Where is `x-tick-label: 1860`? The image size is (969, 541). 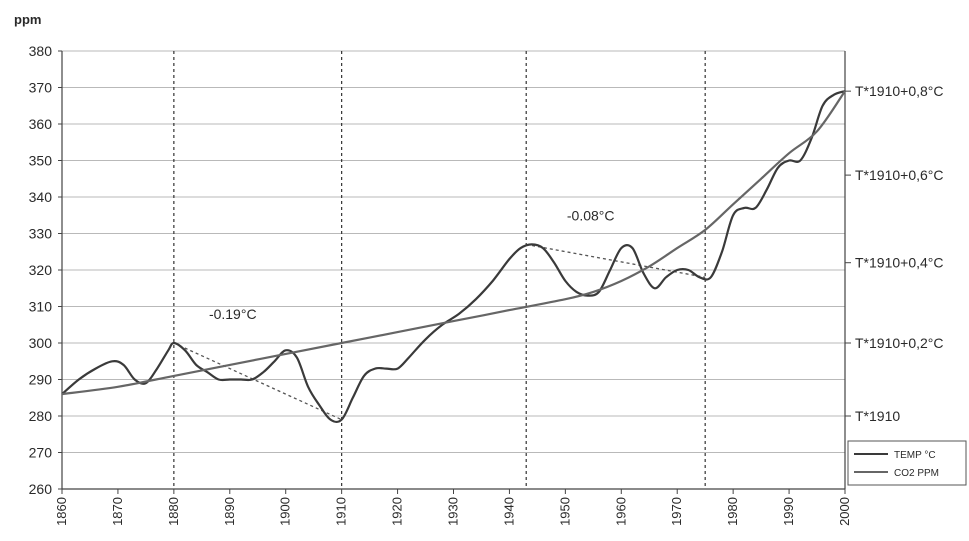 x-tick-label: 1860 is located at coordinates (61, 511).